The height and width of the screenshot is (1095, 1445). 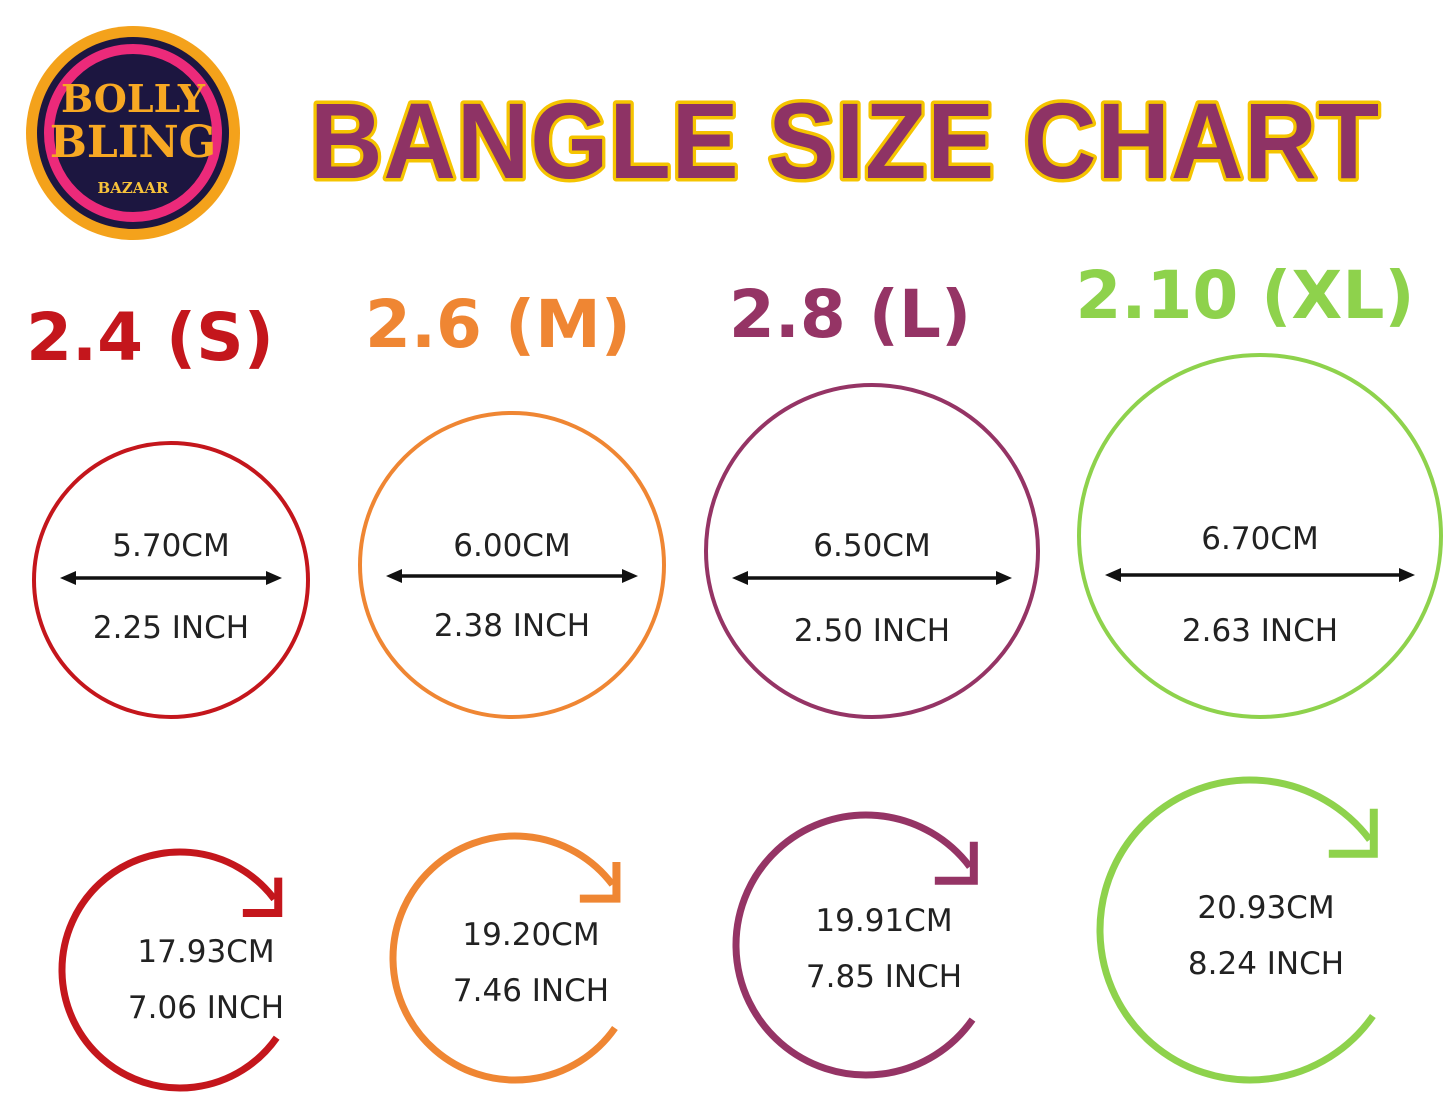 I want to click on logo-text-bazaar: BAZAAR, so click(x=133, y=188).